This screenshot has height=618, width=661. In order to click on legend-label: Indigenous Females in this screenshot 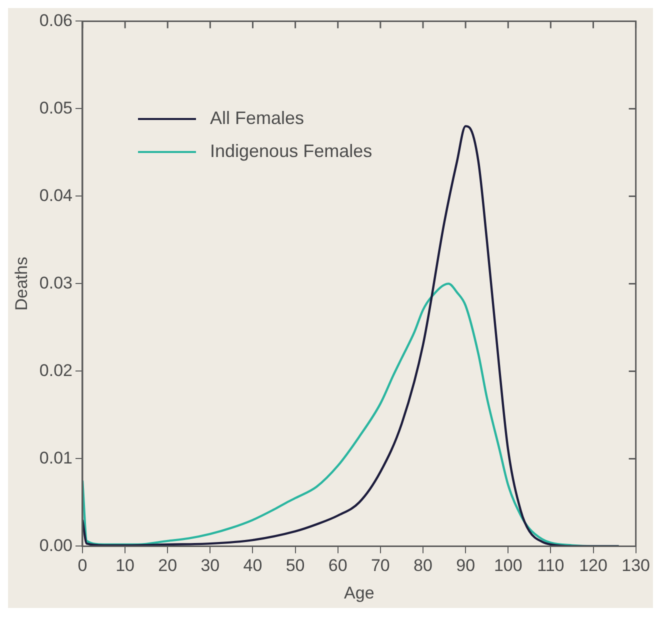, I will do `click(291, 151)`.